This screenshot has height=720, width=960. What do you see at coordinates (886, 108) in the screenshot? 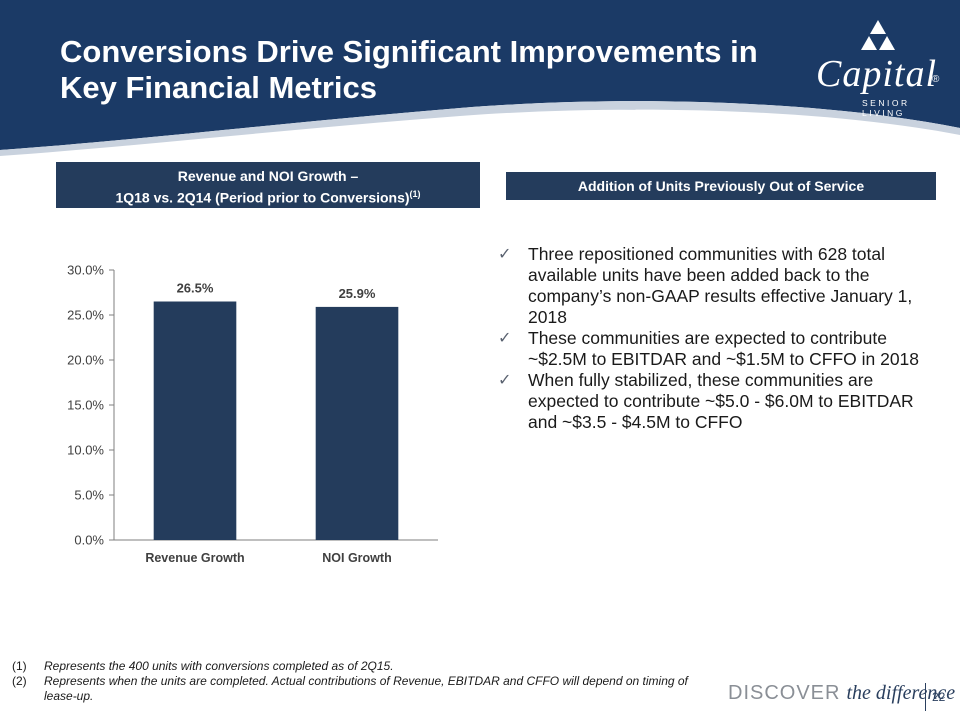
I see `logo-subtitle: SENIOR LIVING` at bounding box center [886, 108].